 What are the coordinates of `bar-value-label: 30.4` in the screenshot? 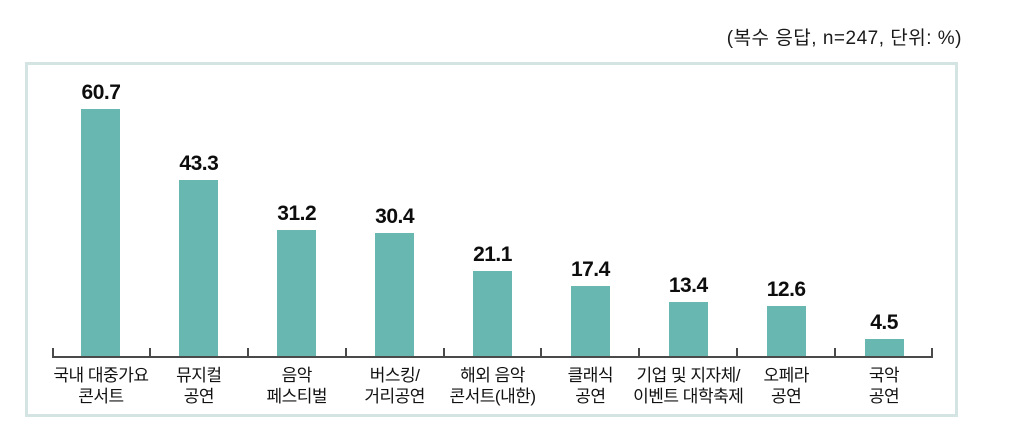 It's located at (395, 216).